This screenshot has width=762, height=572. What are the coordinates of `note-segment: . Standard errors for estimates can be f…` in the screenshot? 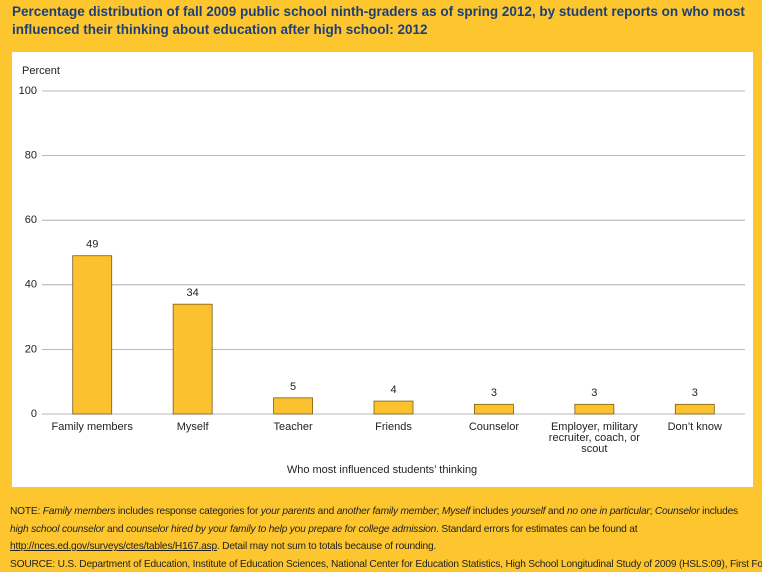 It's located at (537, 529).